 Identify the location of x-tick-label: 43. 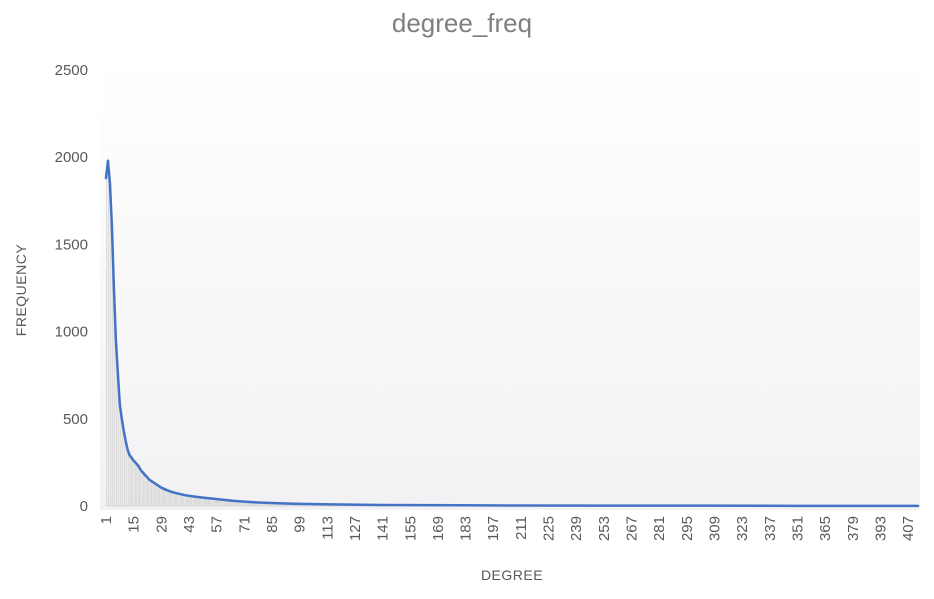
(189, 524).